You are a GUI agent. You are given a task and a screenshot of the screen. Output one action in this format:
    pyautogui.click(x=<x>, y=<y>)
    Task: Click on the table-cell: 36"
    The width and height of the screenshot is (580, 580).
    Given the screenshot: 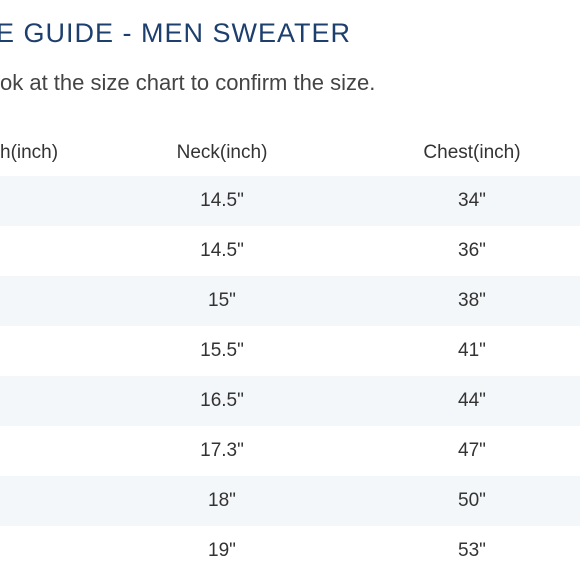 What is the action you would take?
    pyautogui.click(x=472, y=250)
    